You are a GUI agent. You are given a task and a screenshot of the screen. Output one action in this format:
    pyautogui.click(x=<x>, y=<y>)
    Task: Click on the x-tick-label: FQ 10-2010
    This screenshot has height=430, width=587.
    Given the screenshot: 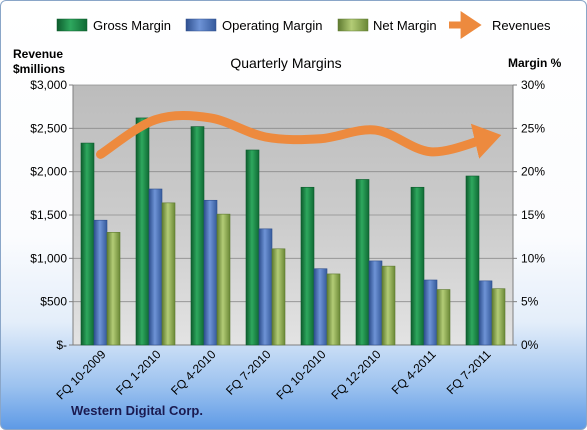 What is the action you would take?
    pyautogui.click(x=300, y=374)
    